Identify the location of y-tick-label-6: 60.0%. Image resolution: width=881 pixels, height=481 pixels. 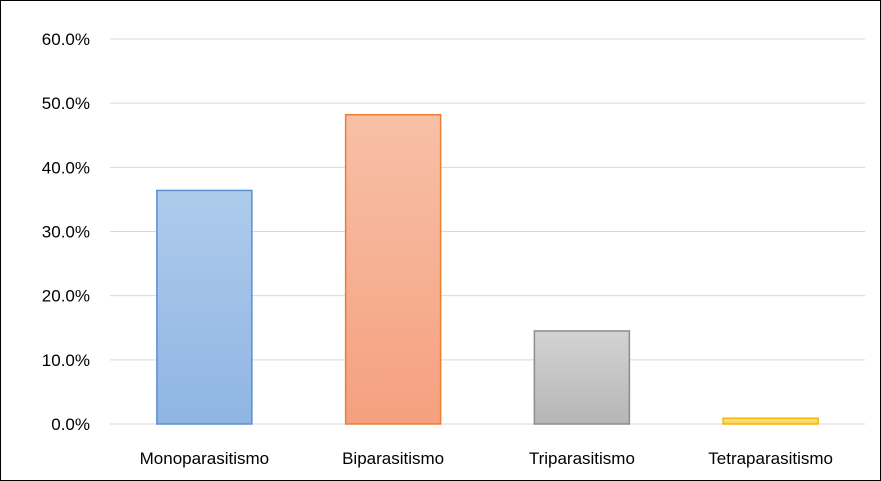
(66, 39).